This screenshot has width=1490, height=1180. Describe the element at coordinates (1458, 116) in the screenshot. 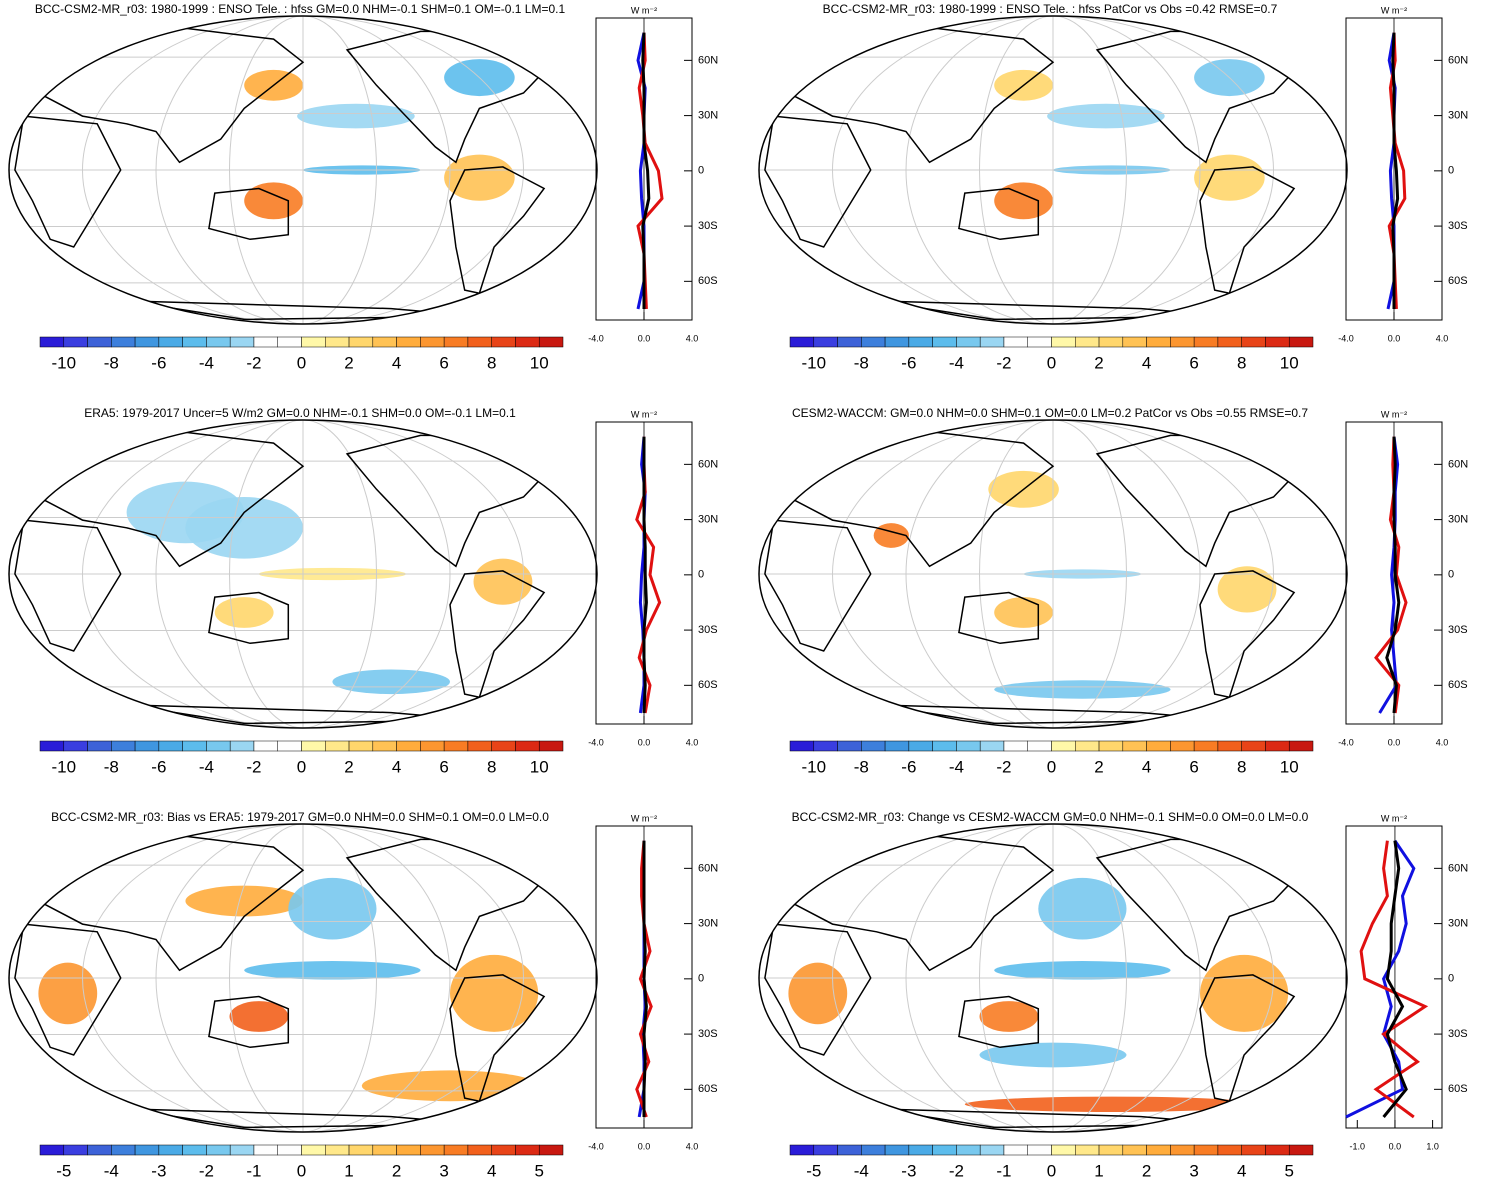

I see `y-tick-label: 30N` at that location.